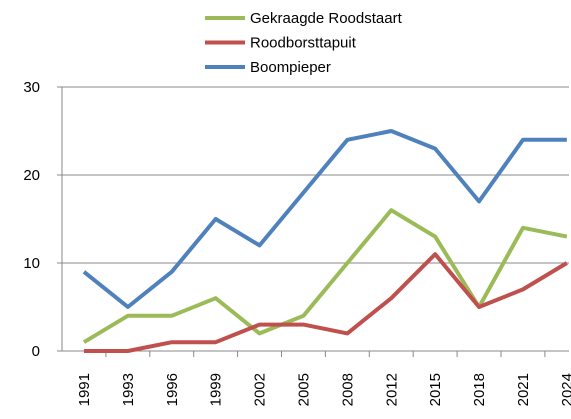 The height and width of the screenshot is (419, 571). Describe the element at coordinates (523, 389) in the screenshot. I see `x-tick-label: 2021` at that location.